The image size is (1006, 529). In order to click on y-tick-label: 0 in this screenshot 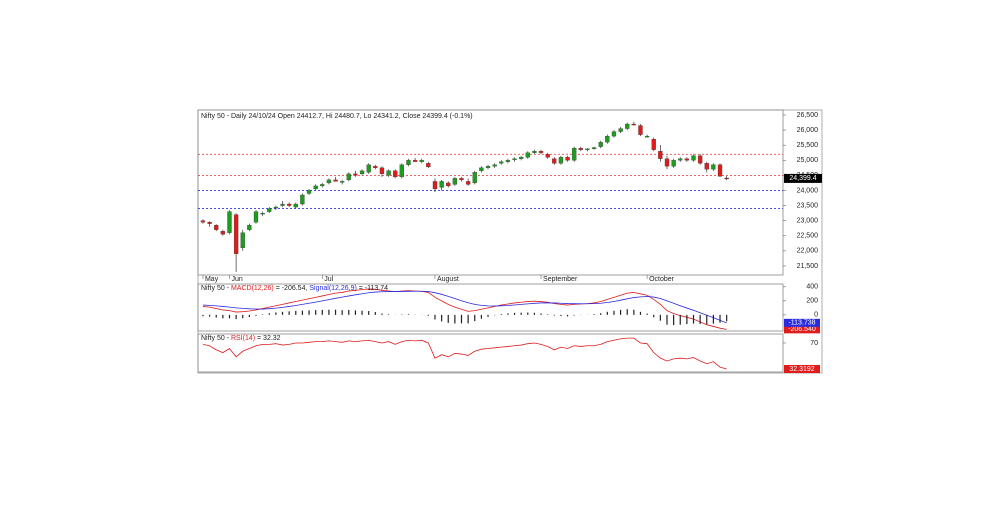, I will do `click(816, 315)`.